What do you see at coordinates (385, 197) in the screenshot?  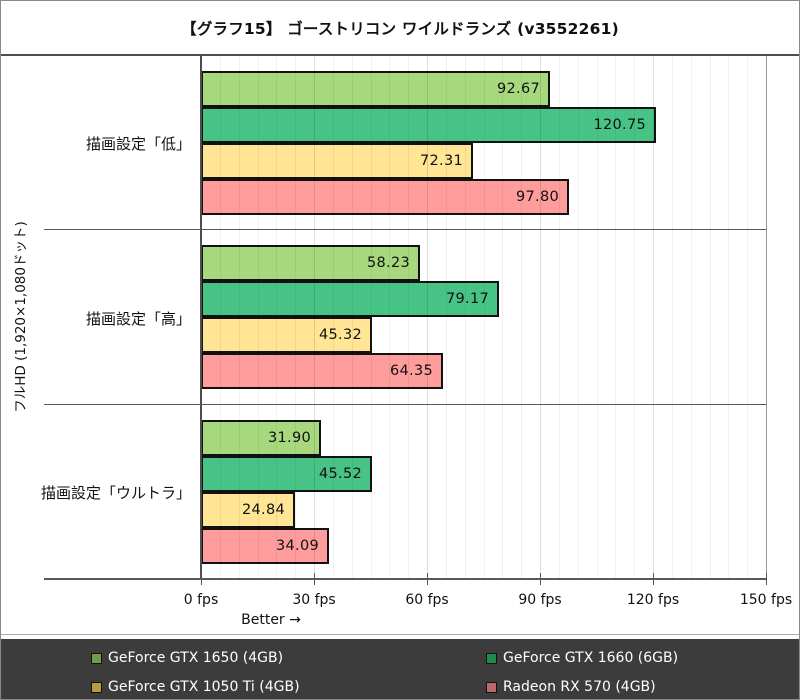 I see `bar-radeon-rx-570-4gb-: 97.80` at bounding box center [385, 197].